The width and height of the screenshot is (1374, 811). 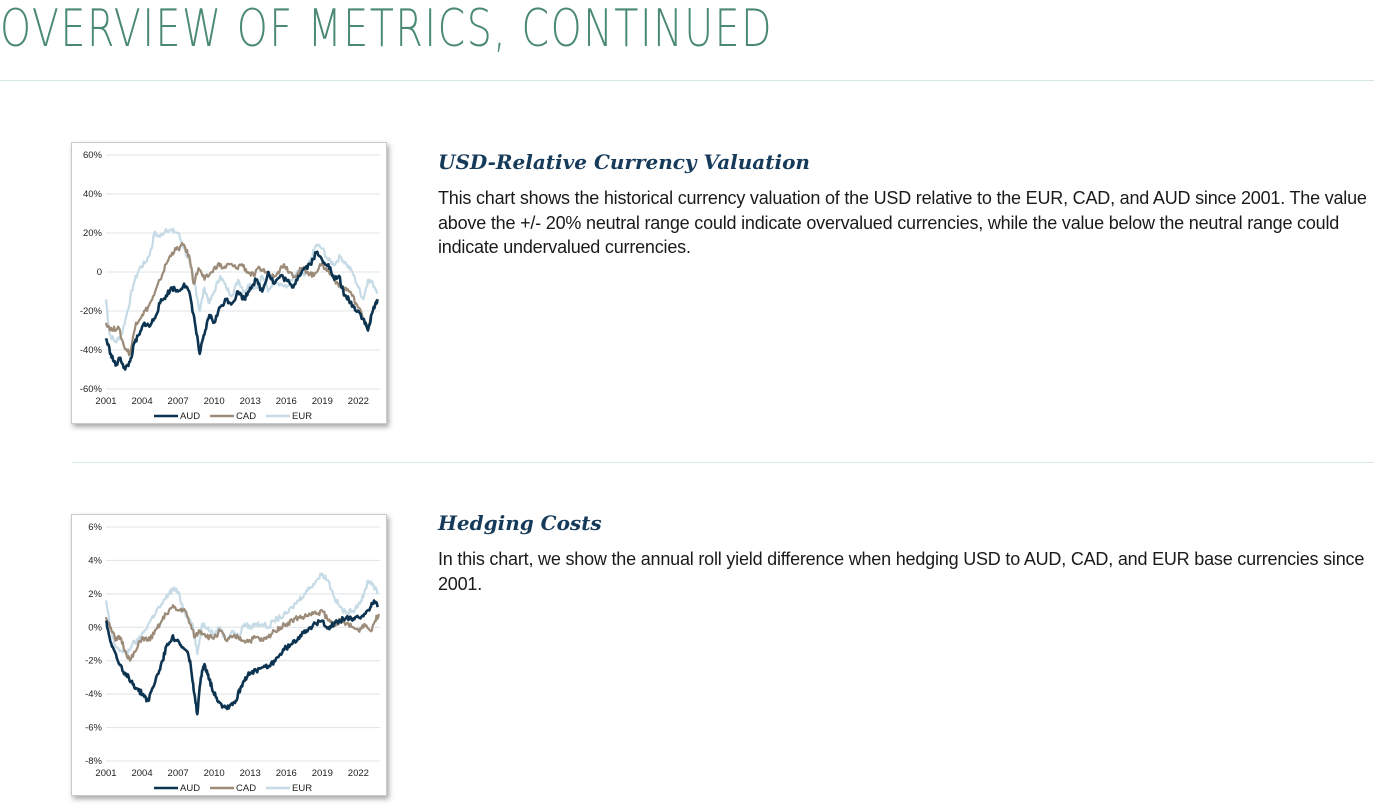 What do you see at coordinates (95, 527) in the screenshot?
I see `y-tick-label: 6%` at bounding box center [95, 527].